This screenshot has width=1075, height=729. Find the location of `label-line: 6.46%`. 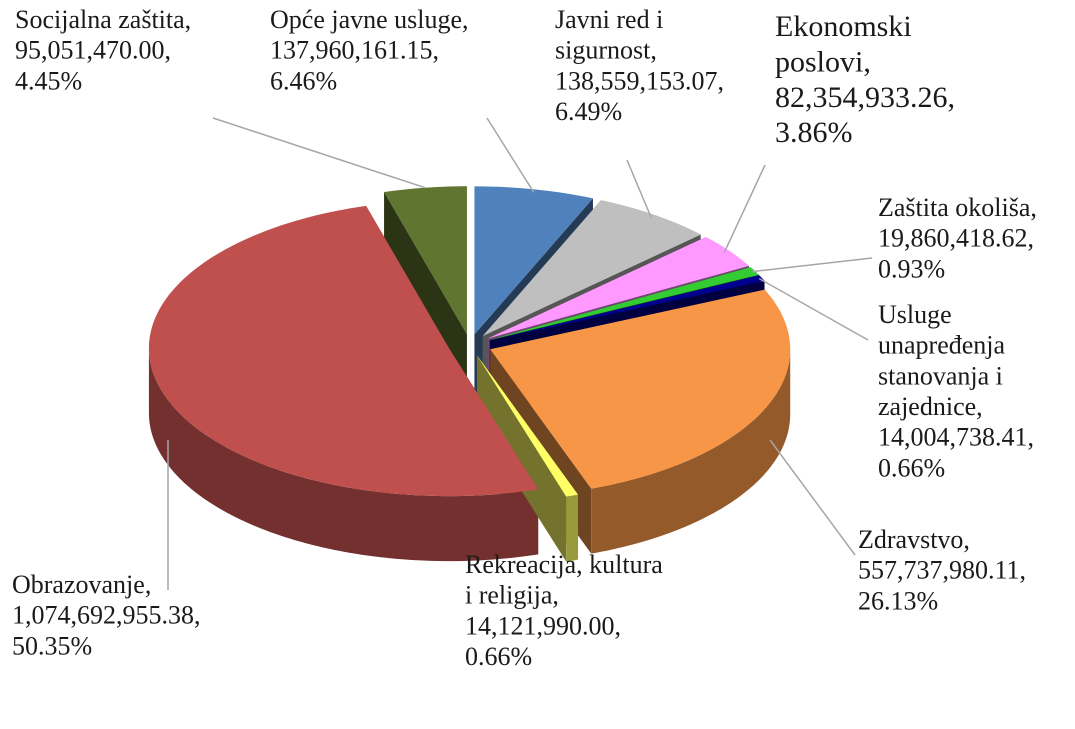

label-line: 6.46% is located at coordinates (303, 81).